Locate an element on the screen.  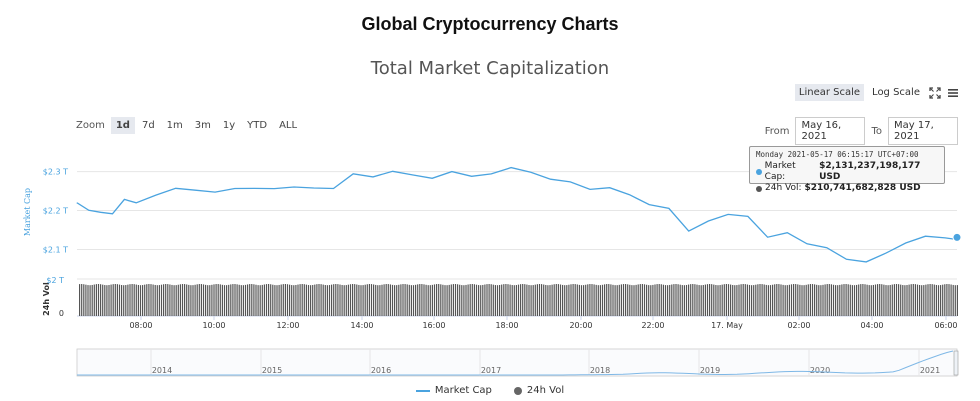
zoom-all-button: ALL is located at coordinates (288, 125).